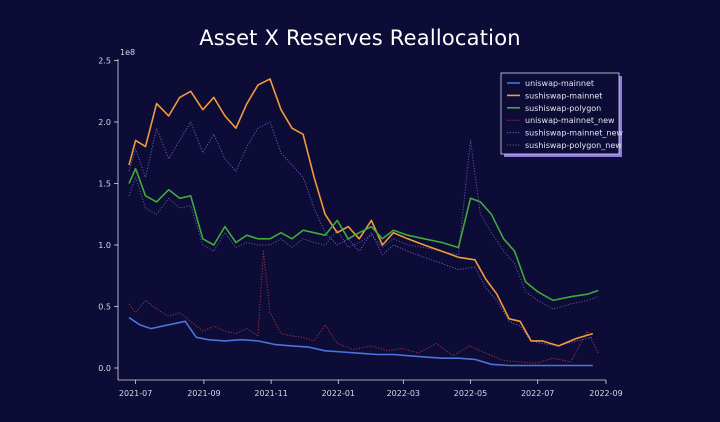 The width and height of the screenshot is (720, 422). Describe the element at coordinates (104, 245) in the screenshot. I see `y-tick-label: 1.0` at that location.